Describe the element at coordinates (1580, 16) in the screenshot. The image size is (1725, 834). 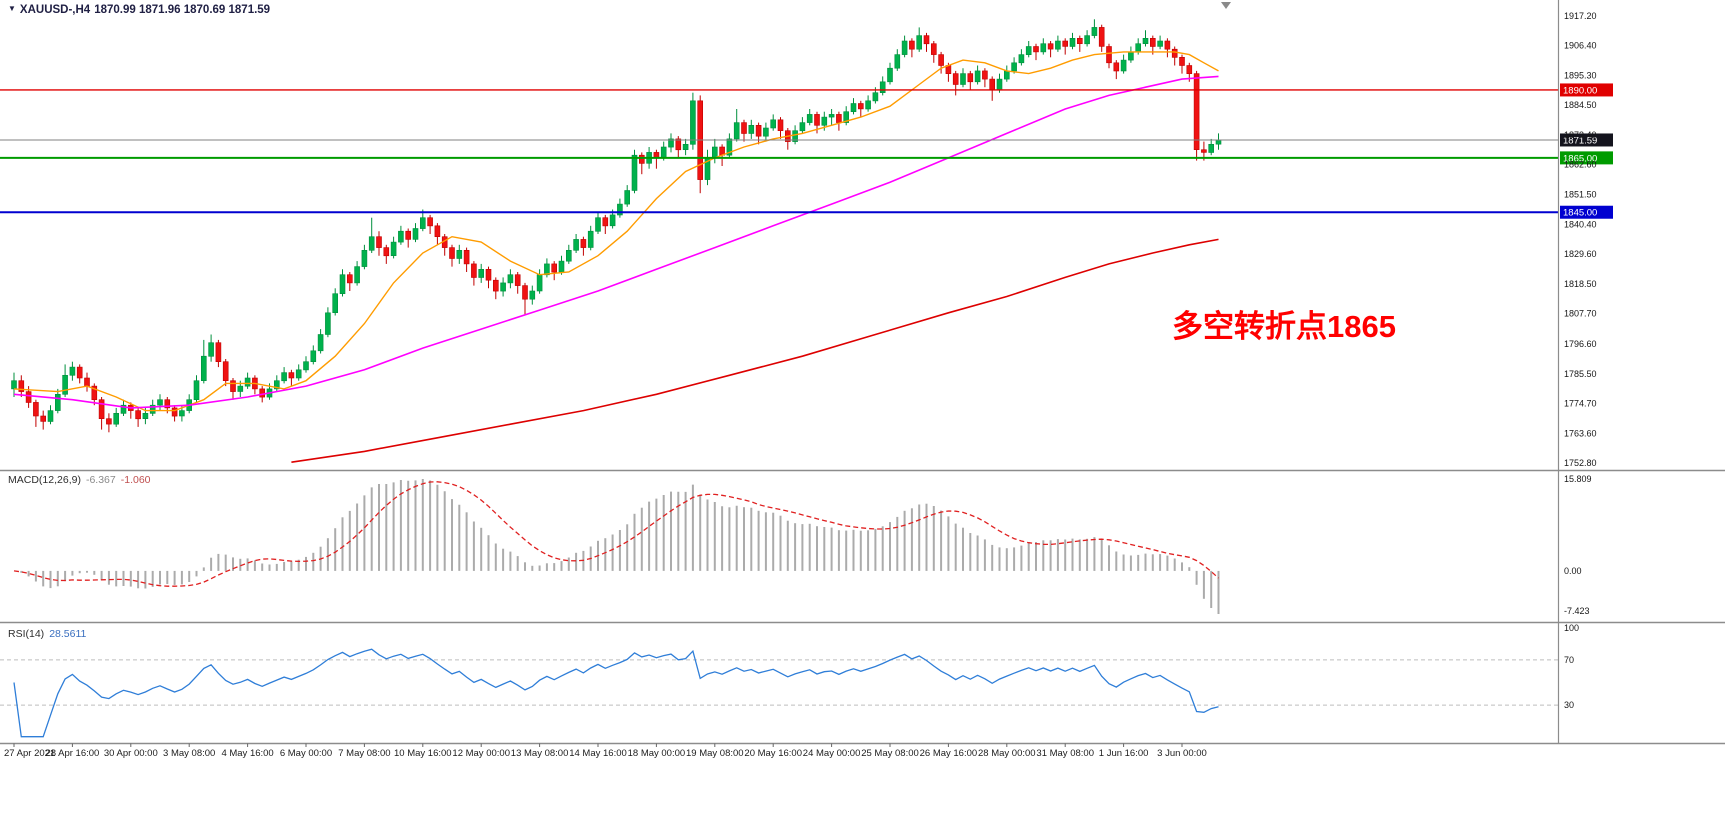
I see `price-axis-label: 1917.20` at that location.